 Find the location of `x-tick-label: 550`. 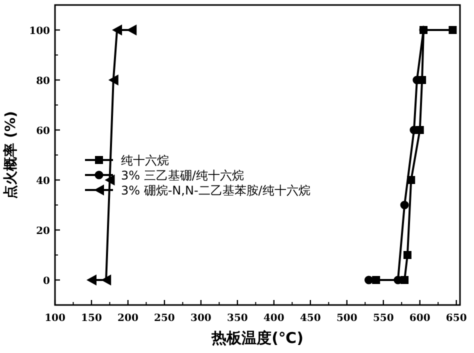

x-tick-label: 550 is located at coordinates (383, 318).